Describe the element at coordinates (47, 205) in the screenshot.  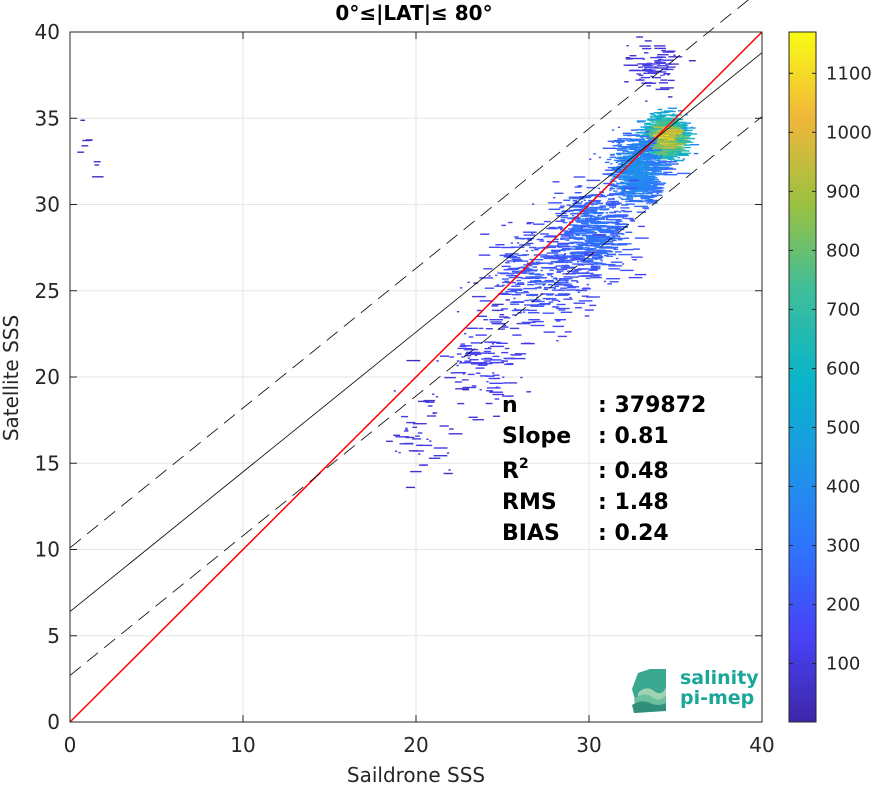
I see `y-tick-label: 30` at that location.